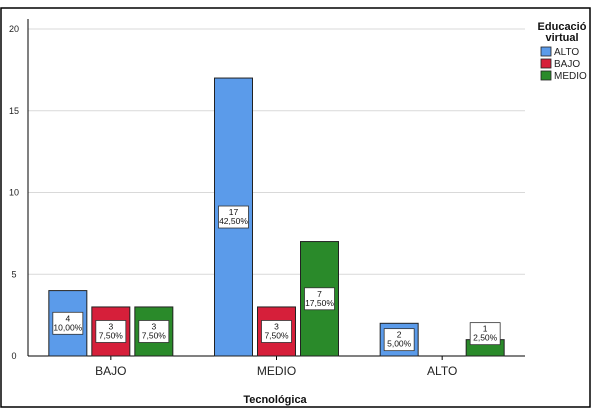 This screenshot has width=592, height=408. What do you see at coordinates (13, 274) in the screenshot?
I see `y-tick-label: 5` at bounding box center [13, 274].